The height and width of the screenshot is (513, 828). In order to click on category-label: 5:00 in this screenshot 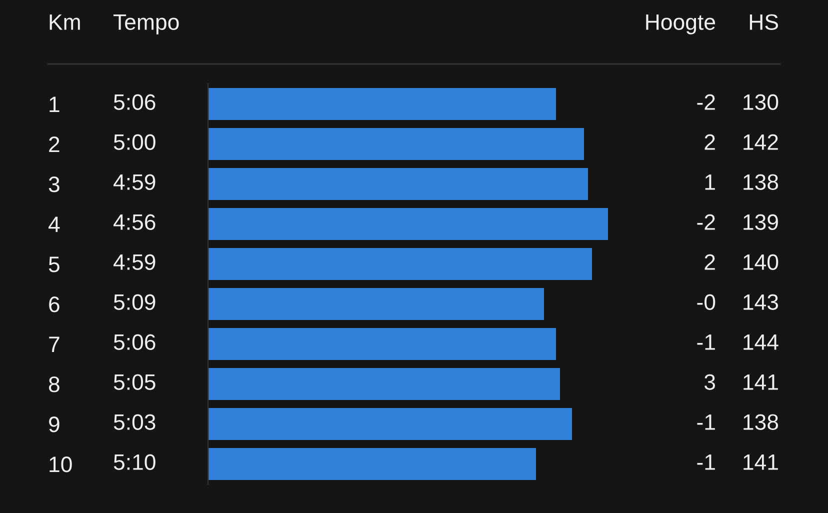, I will do `click(135, 142)`.